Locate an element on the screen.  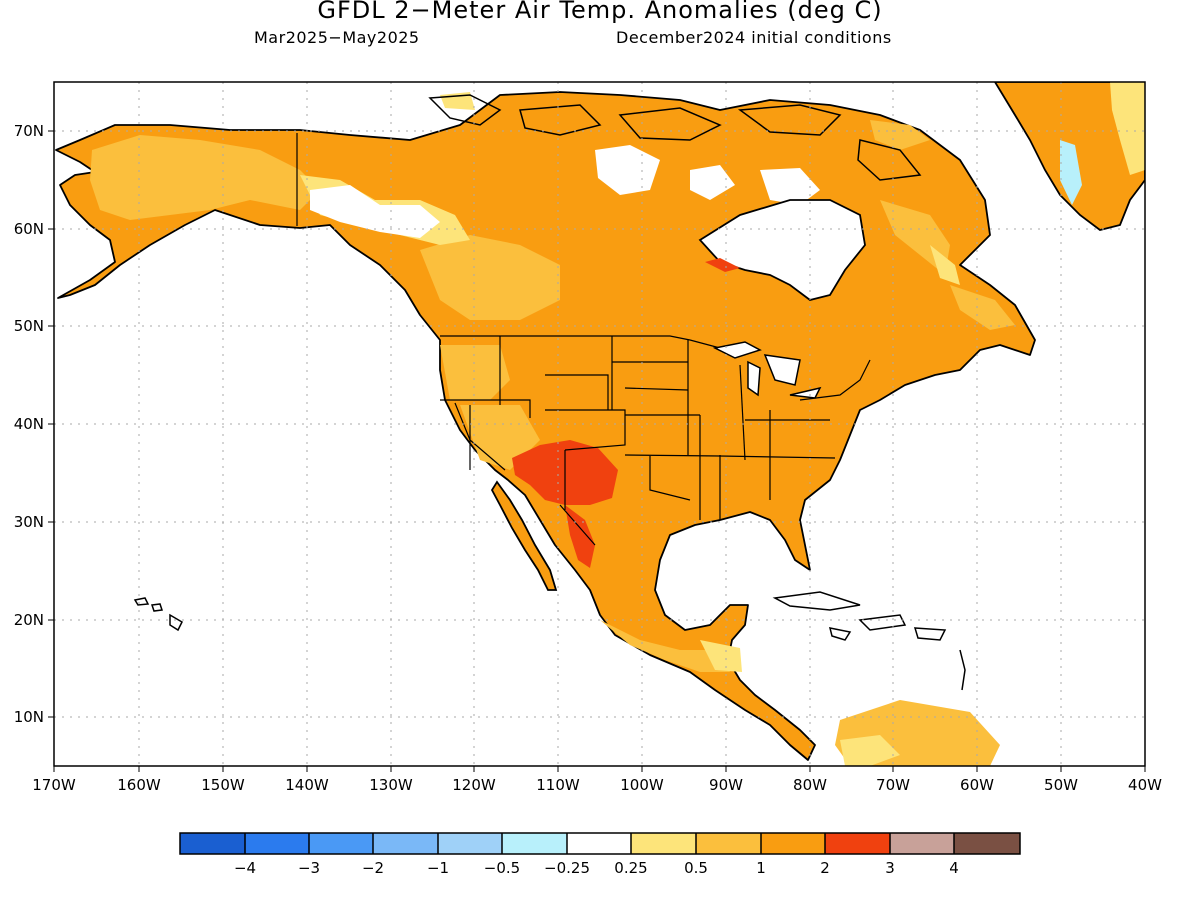
arctic-islands is located at coordinates (675, 137).